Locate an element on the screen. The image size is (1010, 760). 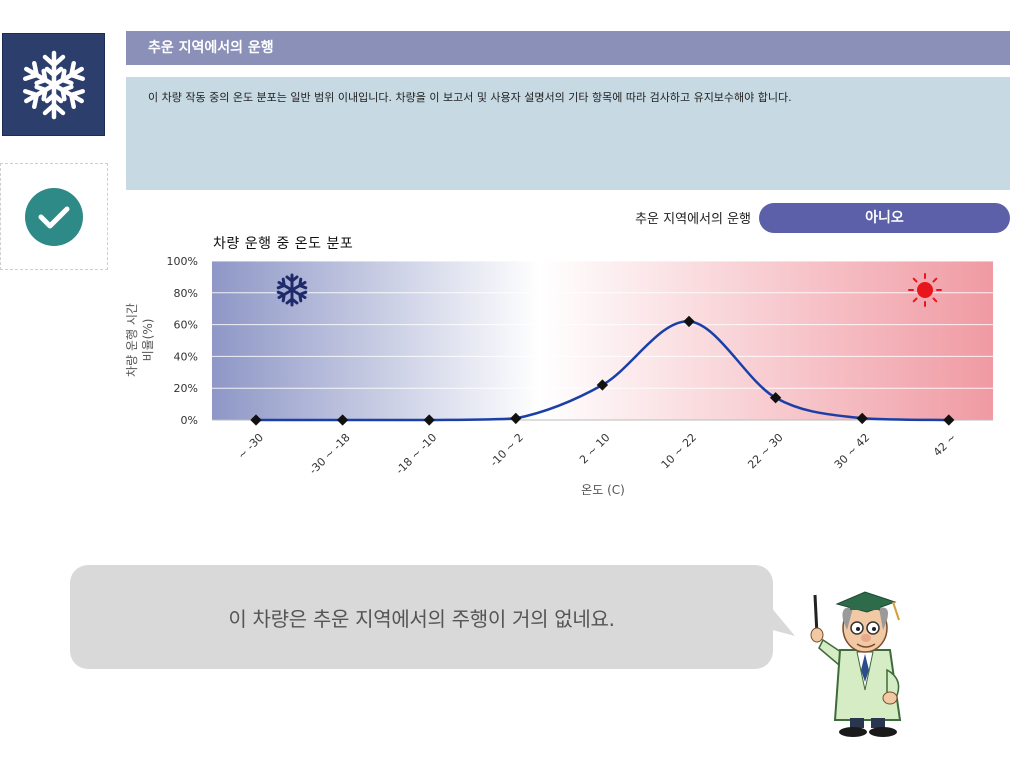
x-tick-label: -18 ~ -10 is located at coordinates (416, 454).